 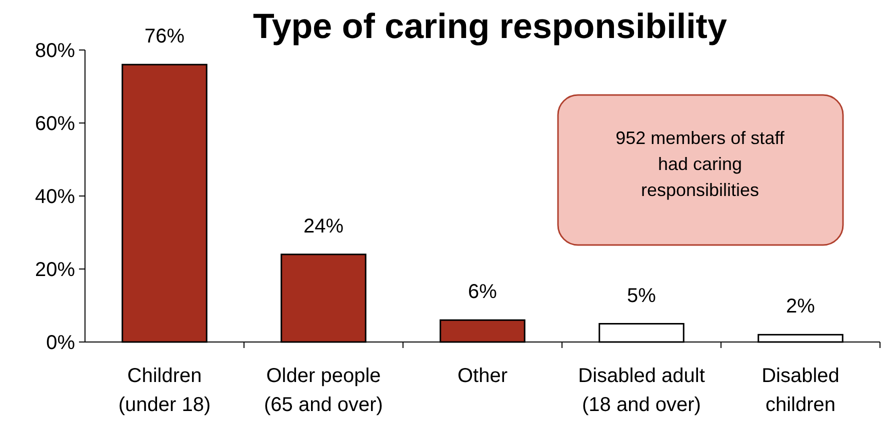 What do you see at coordinates (801, 307) in the screenshot?
I see `data-label: 2%` at bounding box center [801, 307].